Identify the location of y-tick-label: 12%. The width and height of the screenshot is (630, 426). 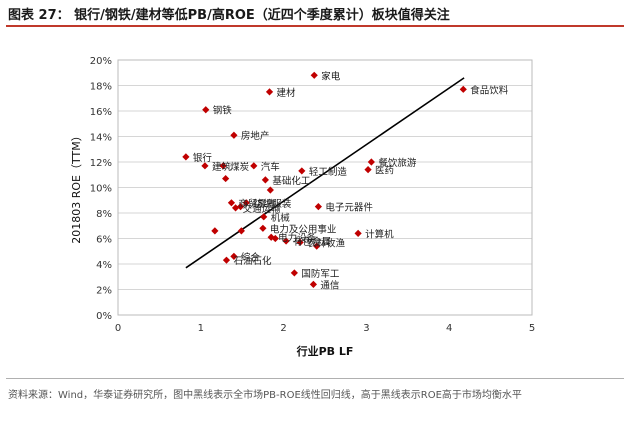
(101, 163).